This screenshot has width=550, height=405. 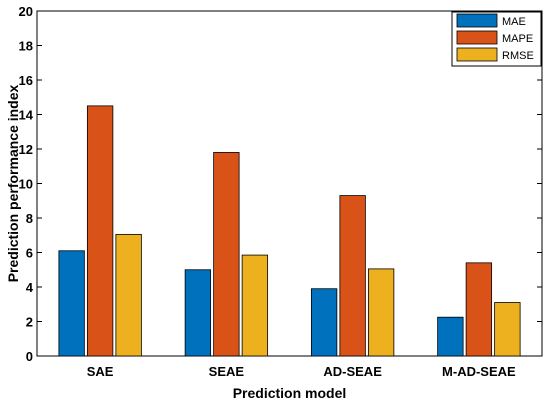 What do you see at coordinates (477, 20) in the screenshot?
I see `legend-swatch-mae` at bounding box center [477, 20].